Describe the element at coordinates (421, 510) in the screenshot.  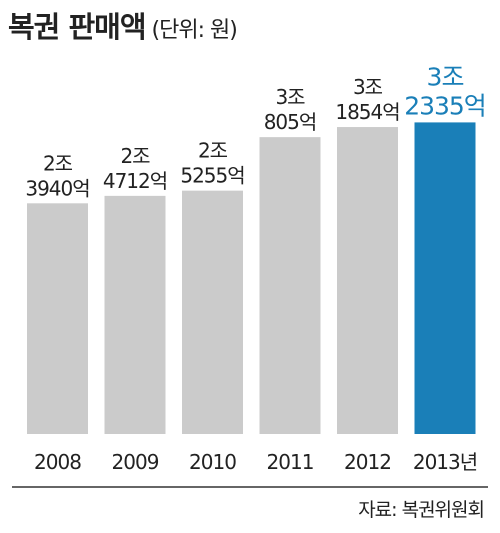
I see `source-label: 자료: 복권위원회` at that location.